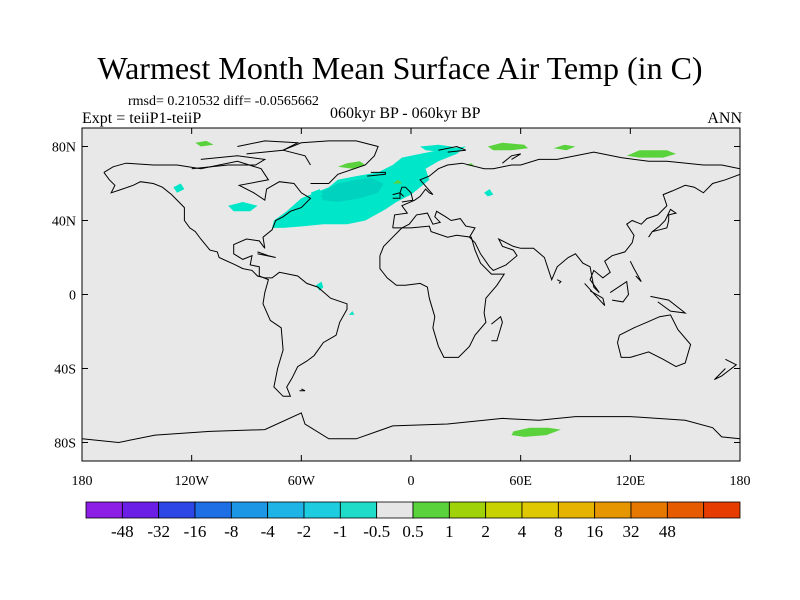 This screenshot has width=800, height=600. What do you see at coordinates (195, 531) in the screenshot?
I see `colorbar-label: -16` at bounding box center [195, 531].